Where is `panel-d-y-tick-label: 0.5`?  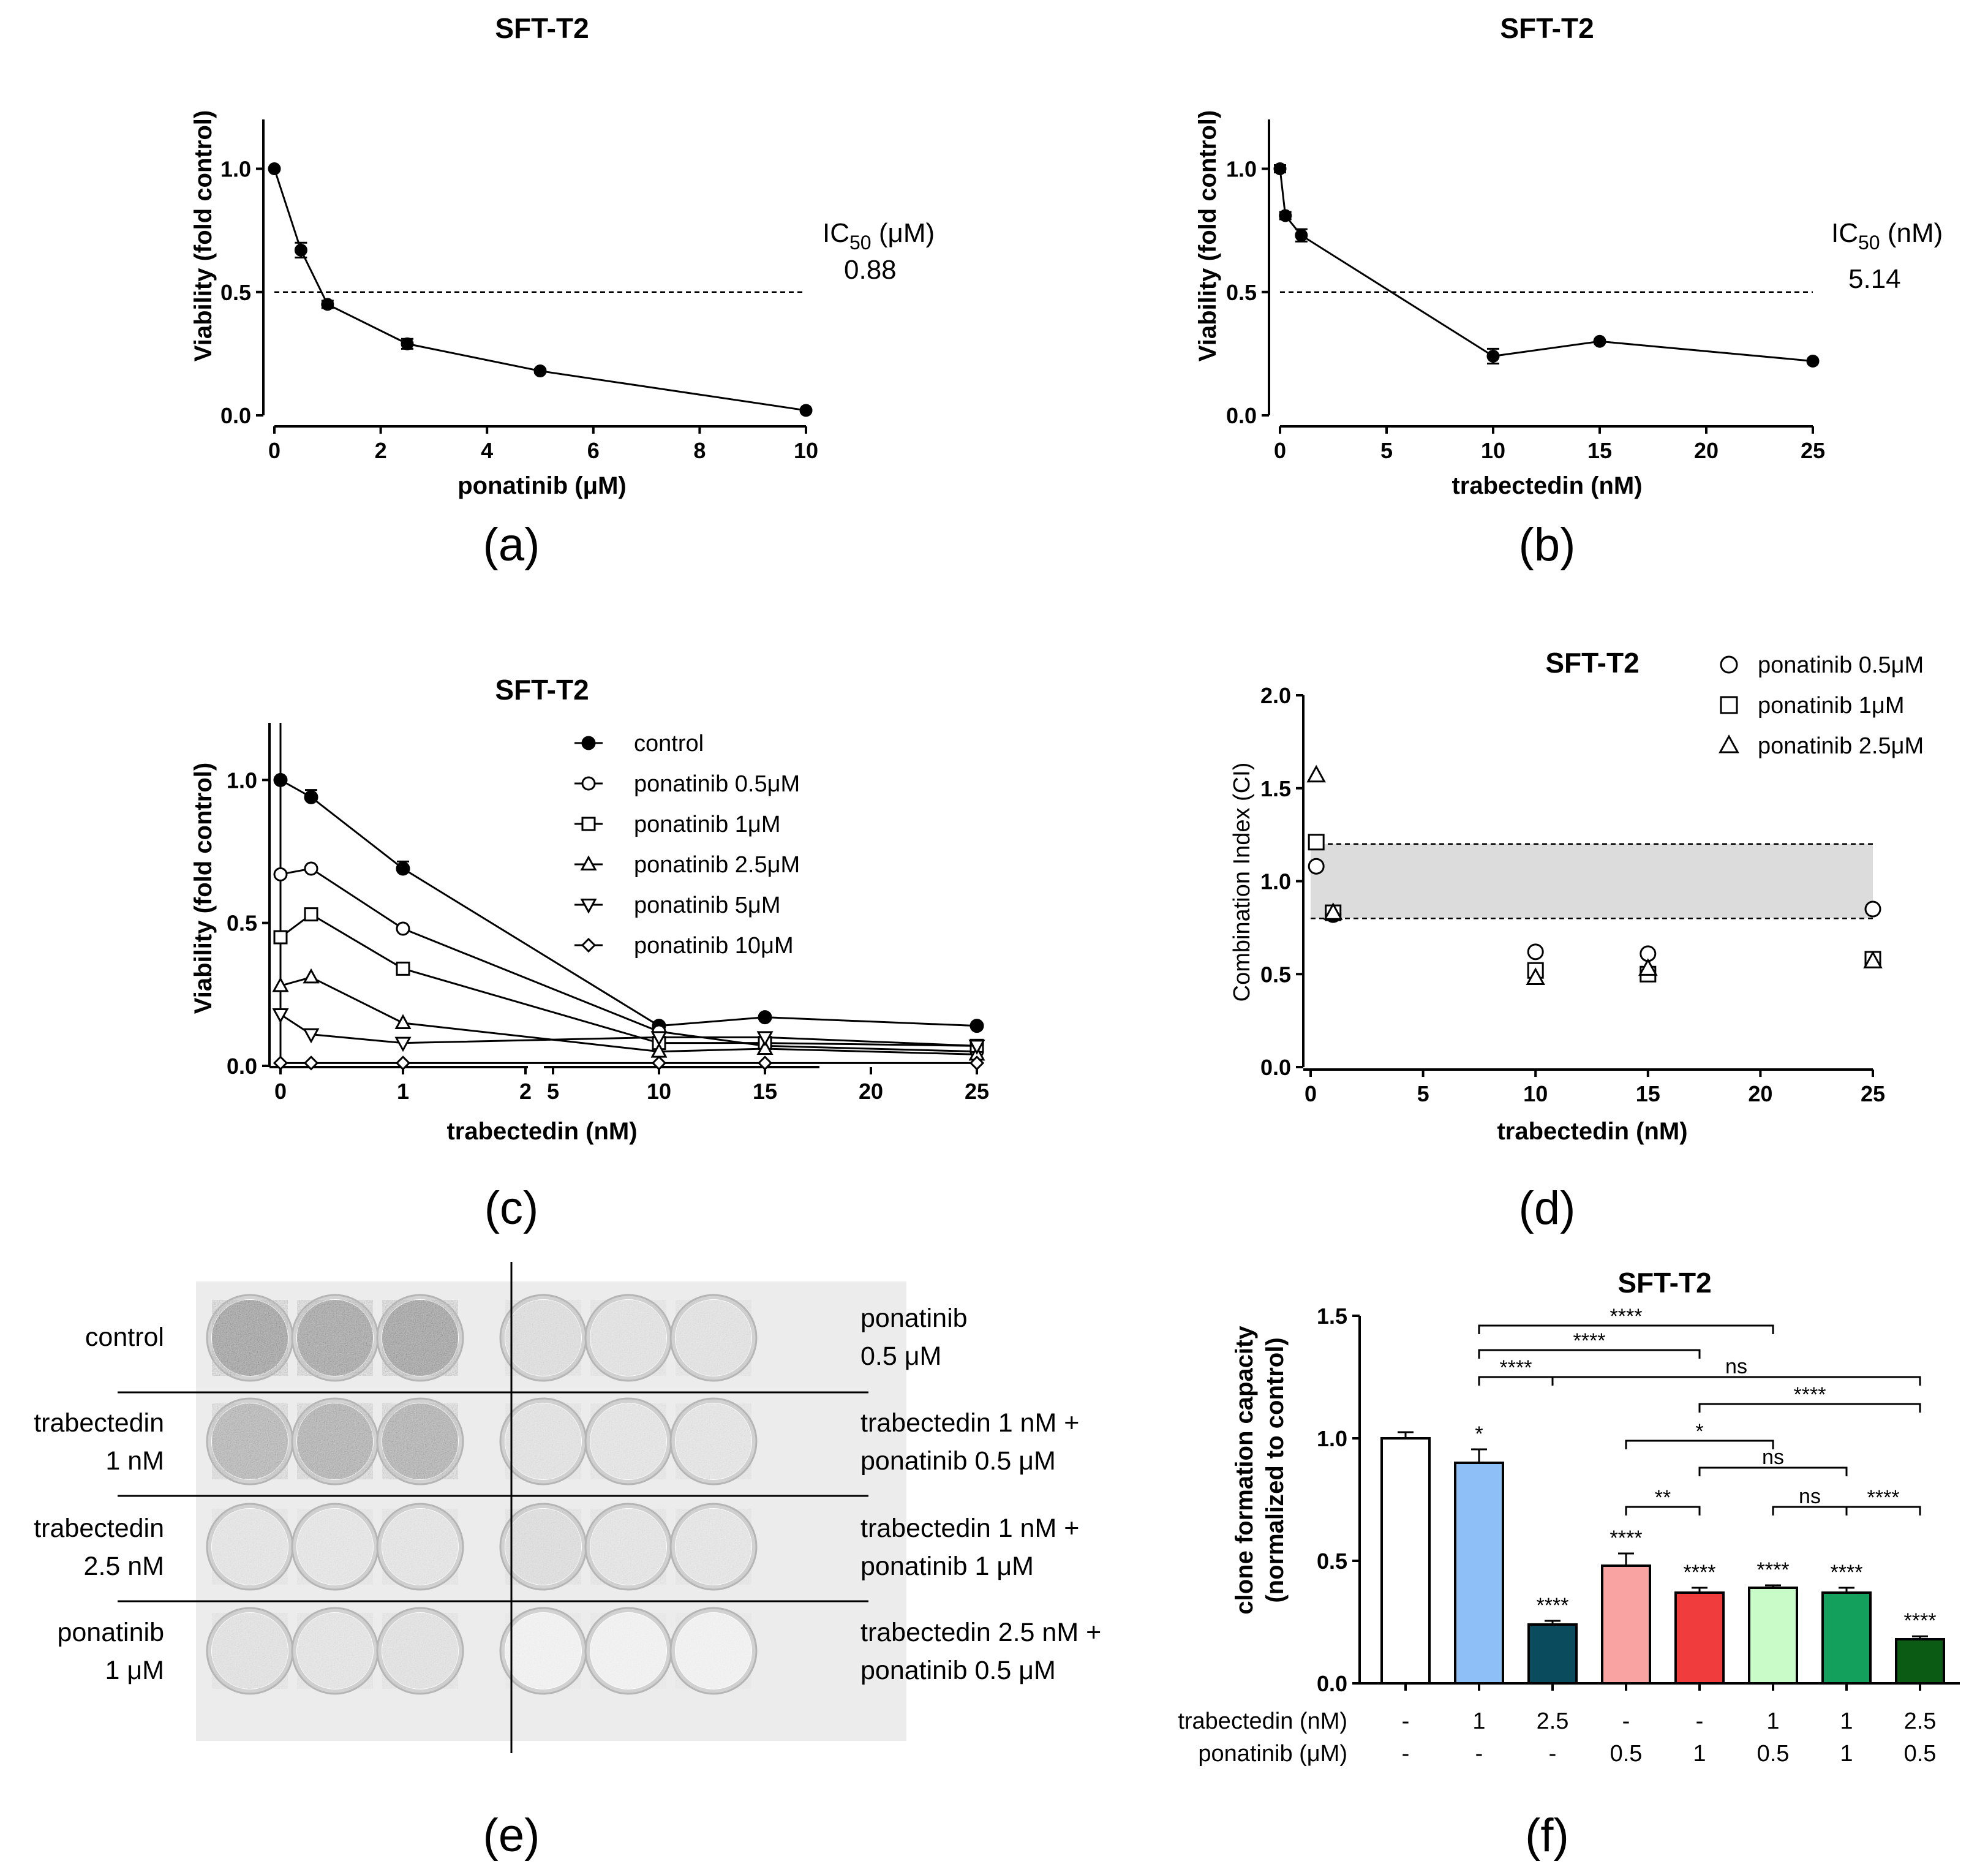 panel-d-y-tick-label: 0.5 is located at coordinates (1275, 974).